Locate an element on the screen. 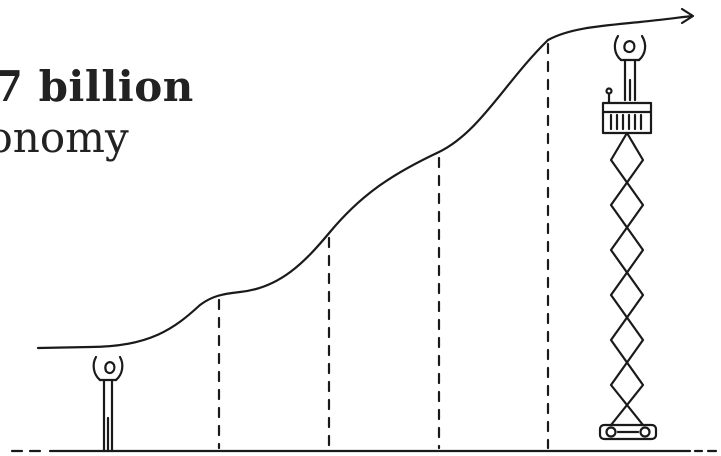 The image size is (721, 456). headline: 17 billion conomy is located at coordinates (97, 113).